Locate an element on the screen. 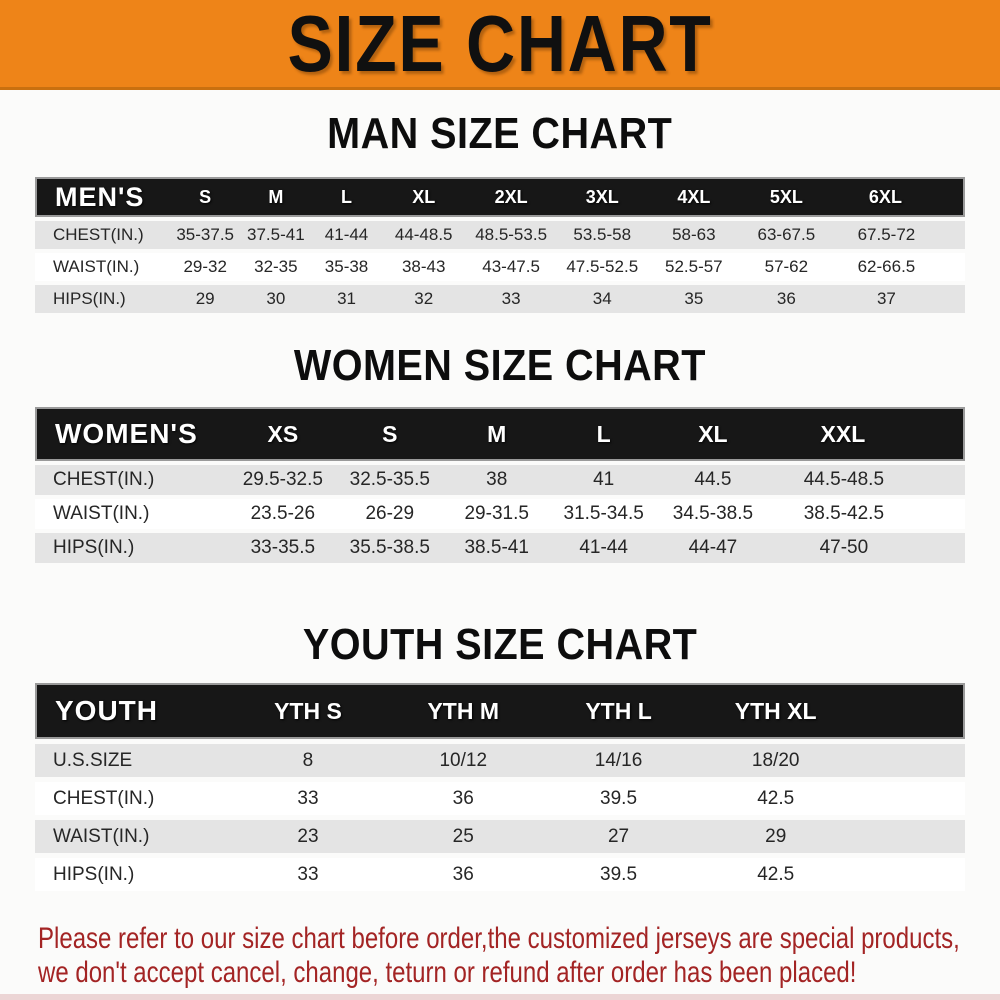 The width and height of the screenshot is (1000, 1000). size-value: 53.5-58 is located at coordinates (602, 235).